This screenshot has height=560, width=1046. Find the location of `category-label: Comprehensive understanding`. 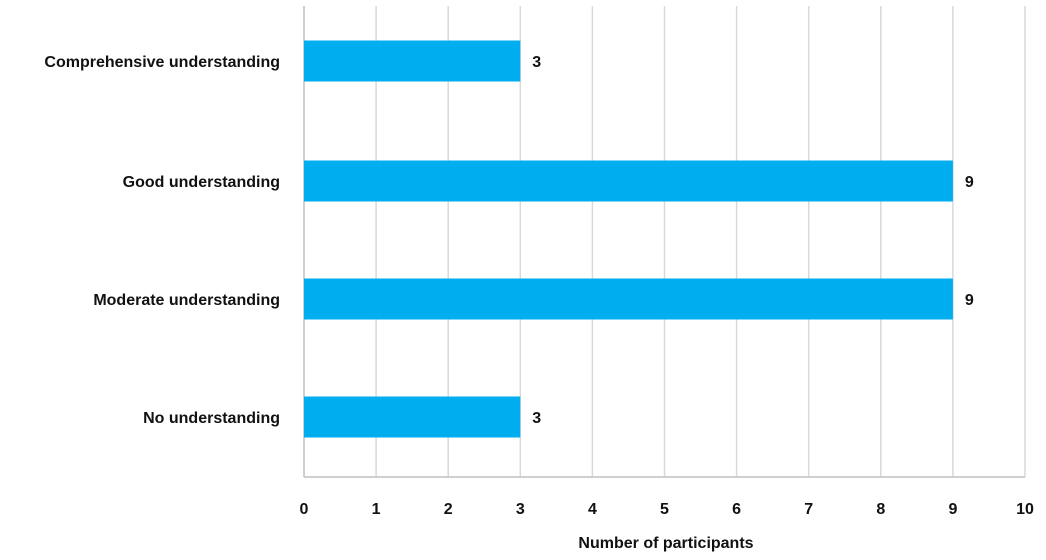

category-label: Comprehensive understanding is located at coordinates (162, 62).